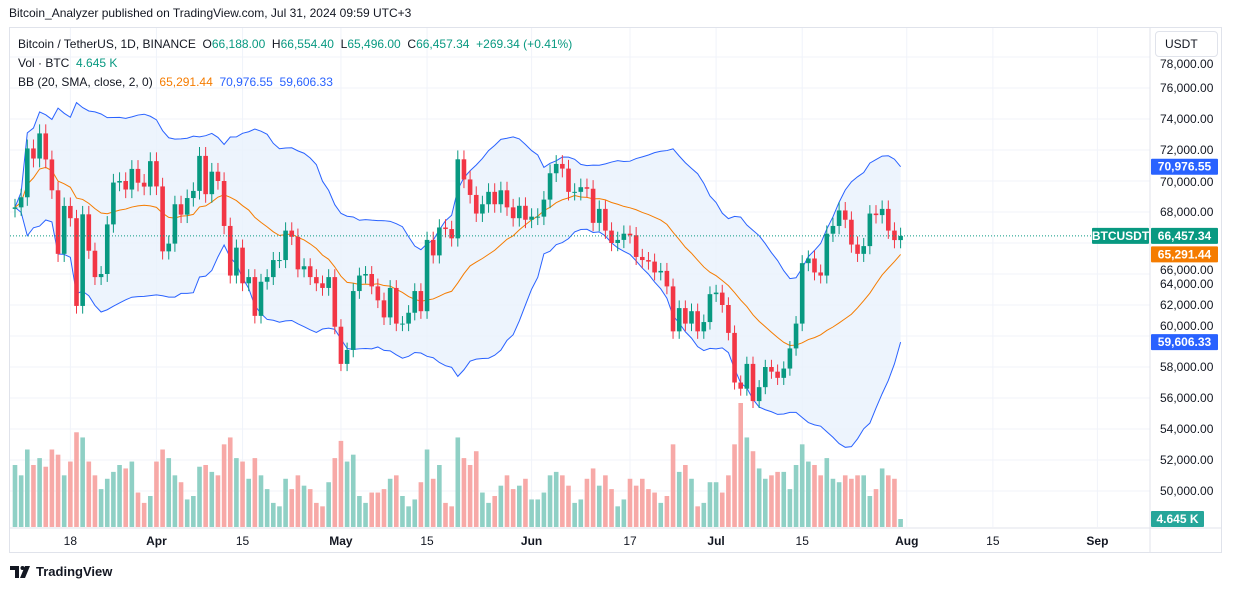 This screenshot has width=1233, height=590. I want to click on symbol-tag-bg, so click(1120, 235).